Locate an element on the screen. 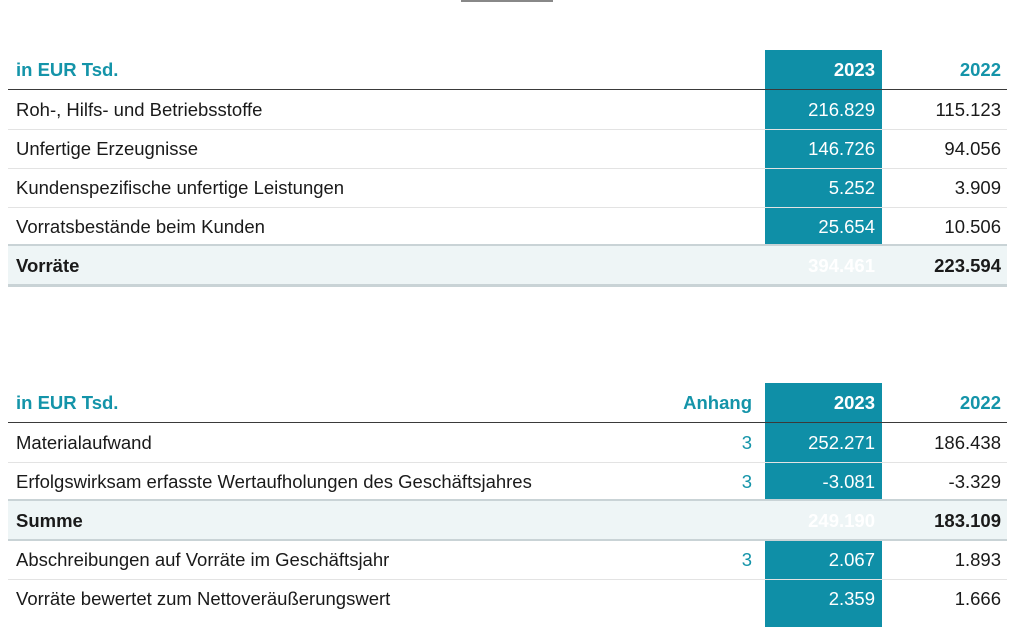  row-label: Kundenspezifische unfertige Leistungen is located at coordinates (180, 187).